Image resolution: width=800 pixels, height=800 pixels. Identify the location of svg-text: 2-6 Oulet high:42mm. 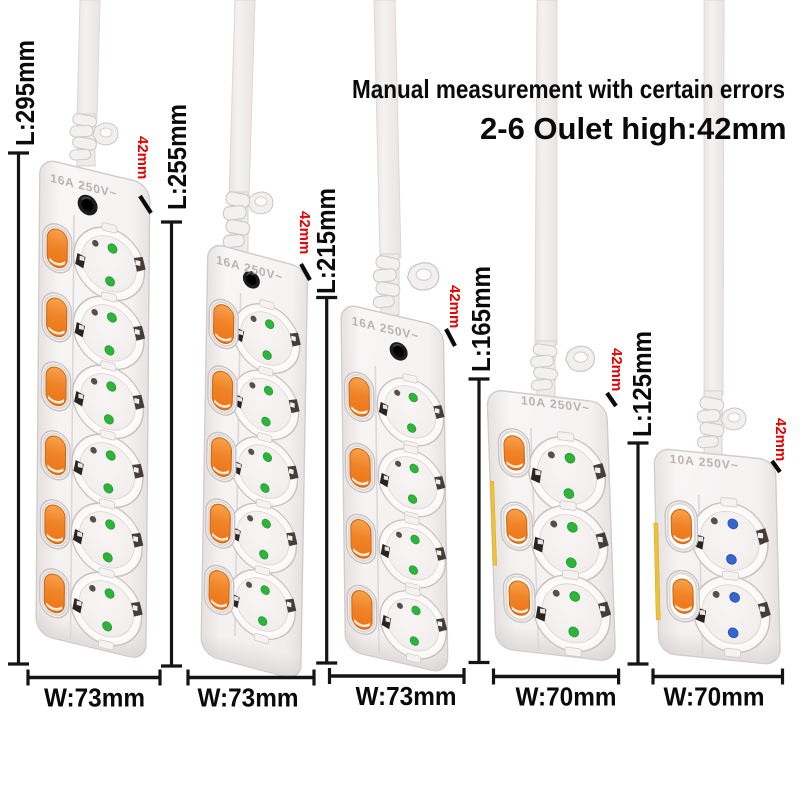
(633, 128).